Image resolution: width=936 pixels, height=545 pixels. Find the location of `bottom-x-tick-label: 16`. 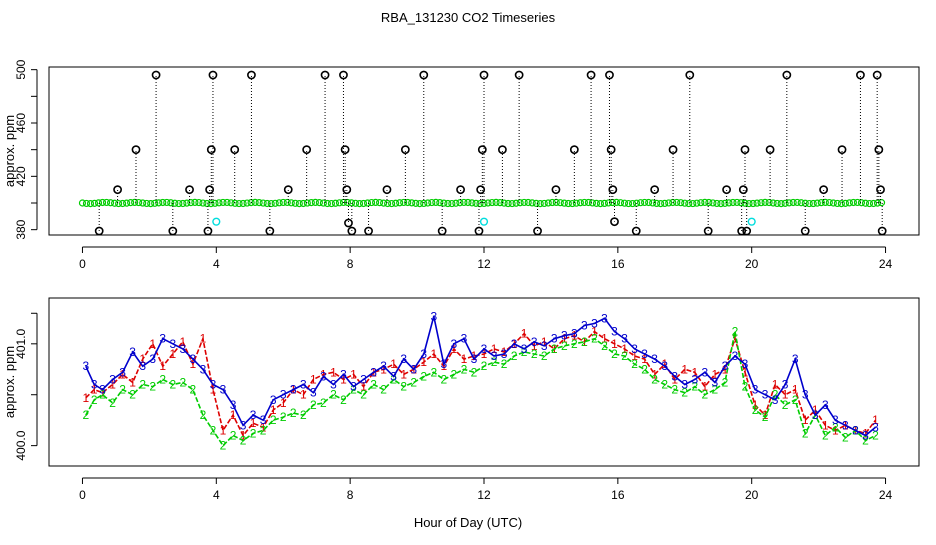

bottom-x-tick-label: 16 is located at coordinates (618, 495).